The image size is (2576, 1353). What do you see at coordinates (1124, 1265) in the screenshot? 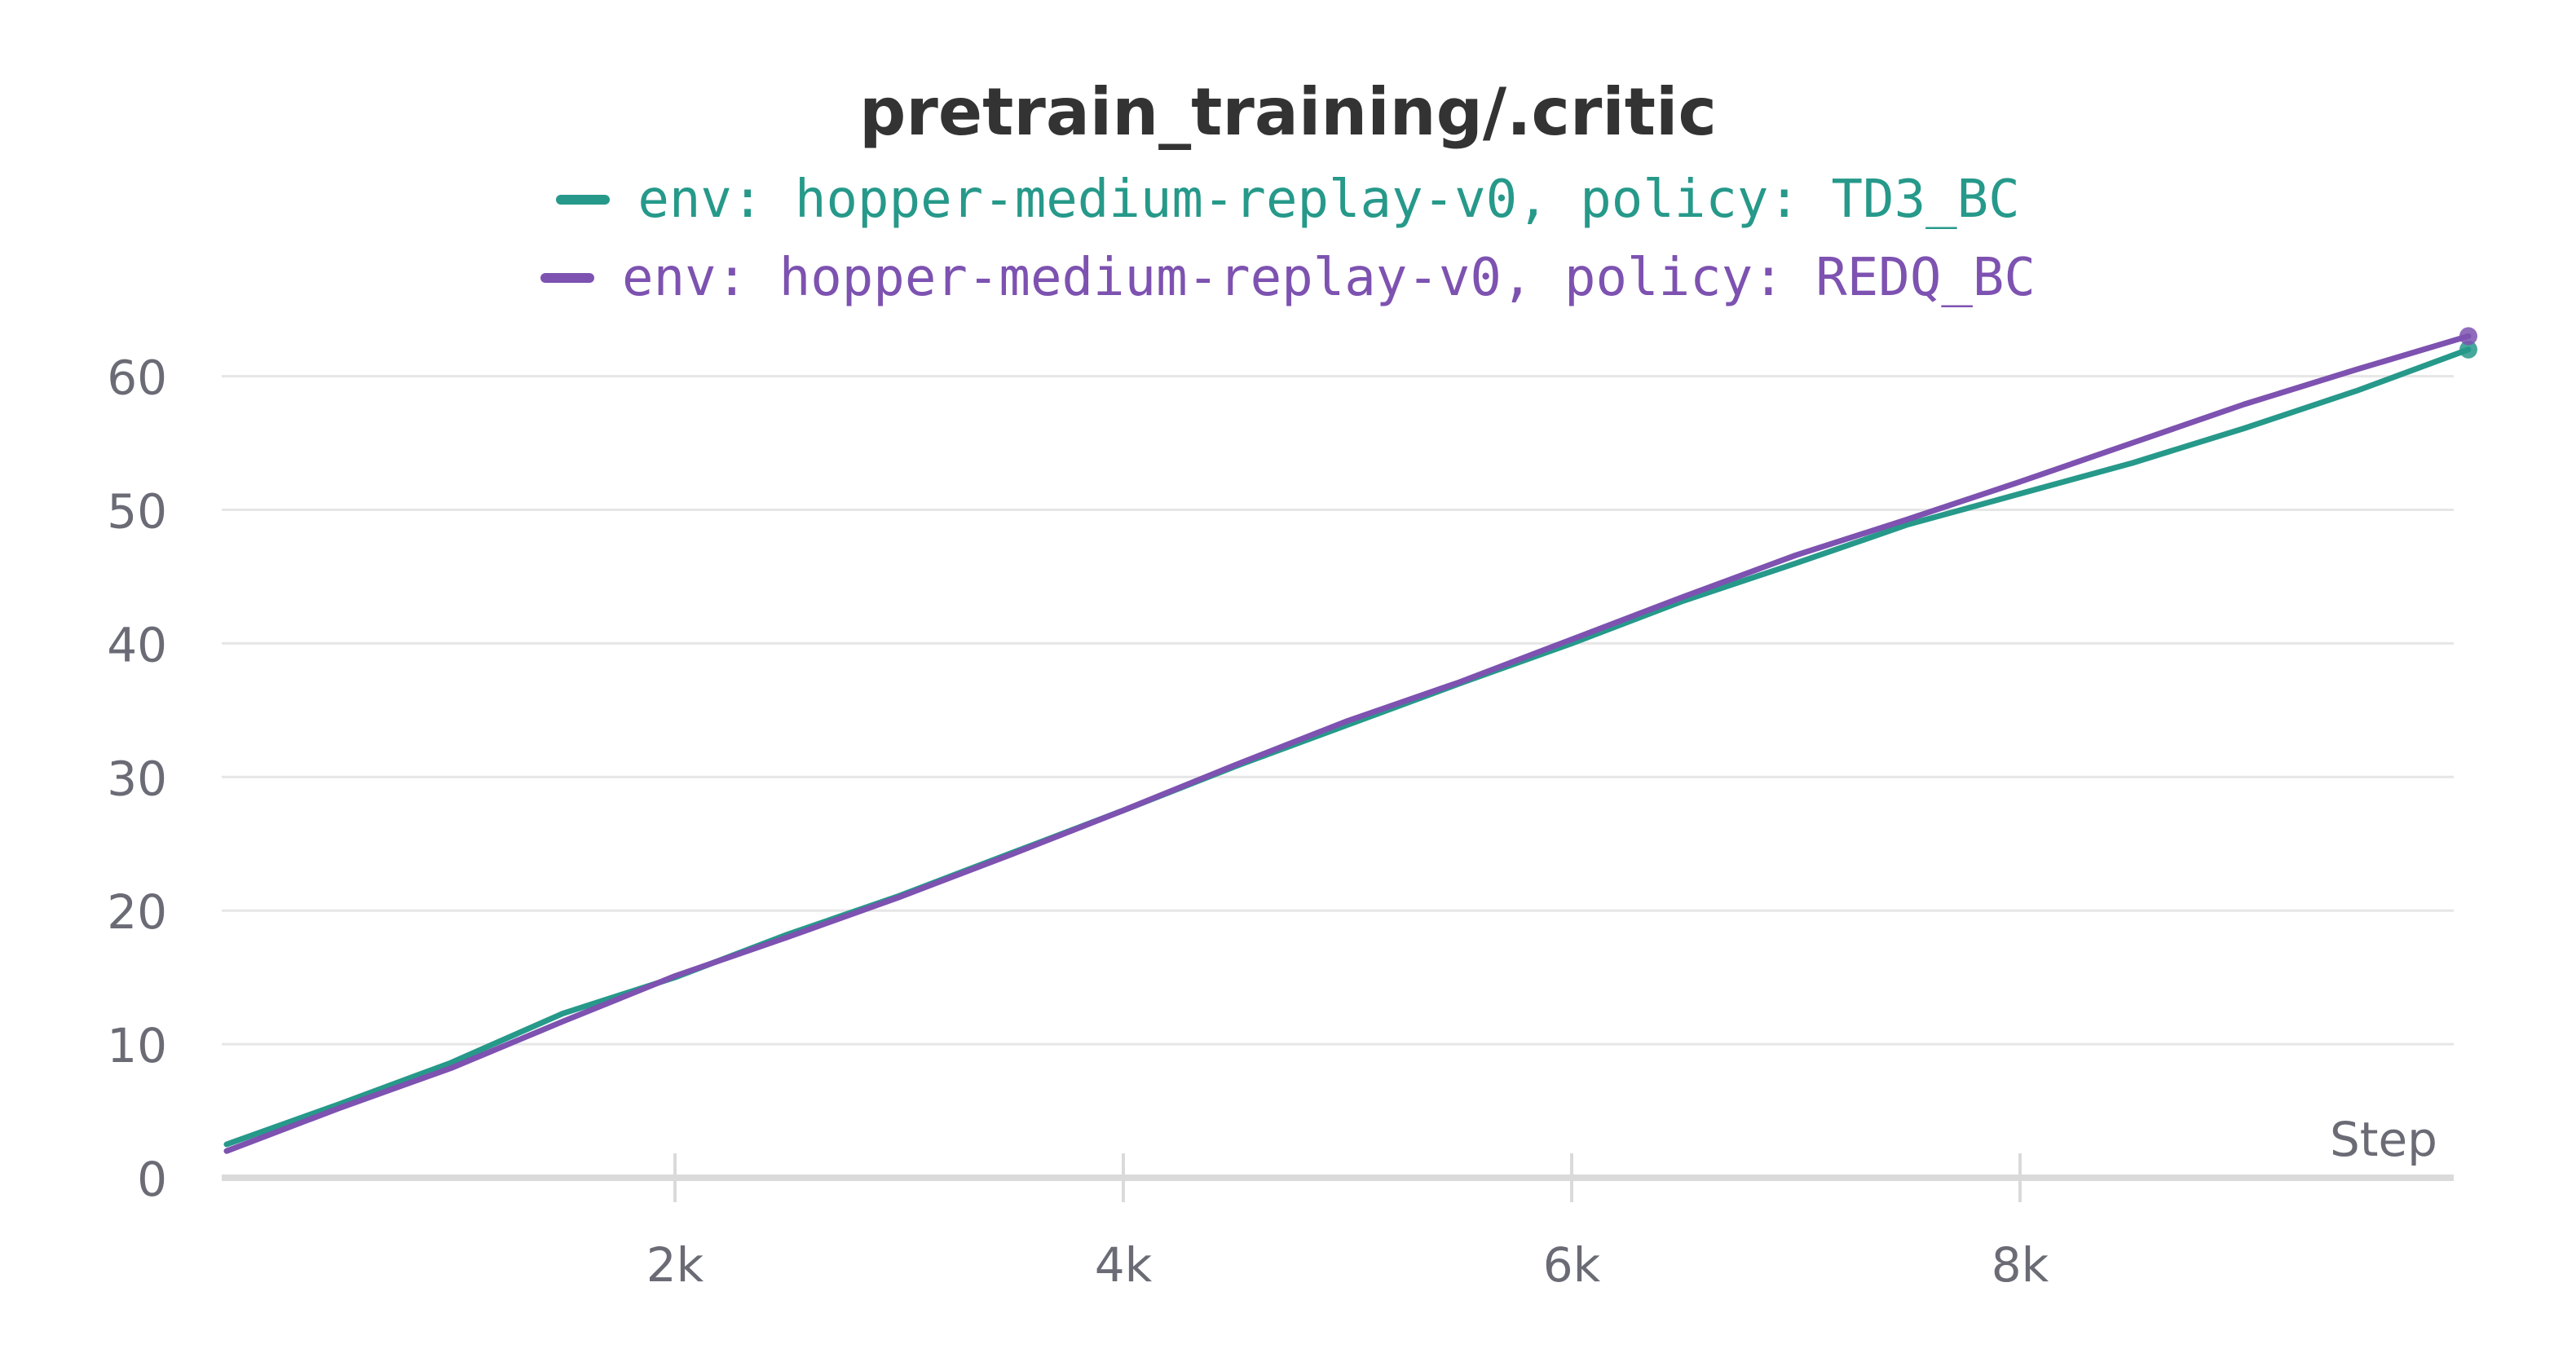
I see `x-tick-label: 4k` at bounding box center [1124, 1265].